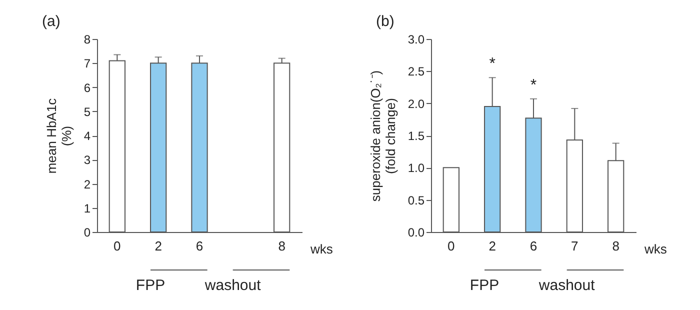 This screenshot has width=700, height=310. What do you see at coordinates (416, 136) in the screenshot?
I see `y-tick-label: 1.5` at bounding box center [416, 136].